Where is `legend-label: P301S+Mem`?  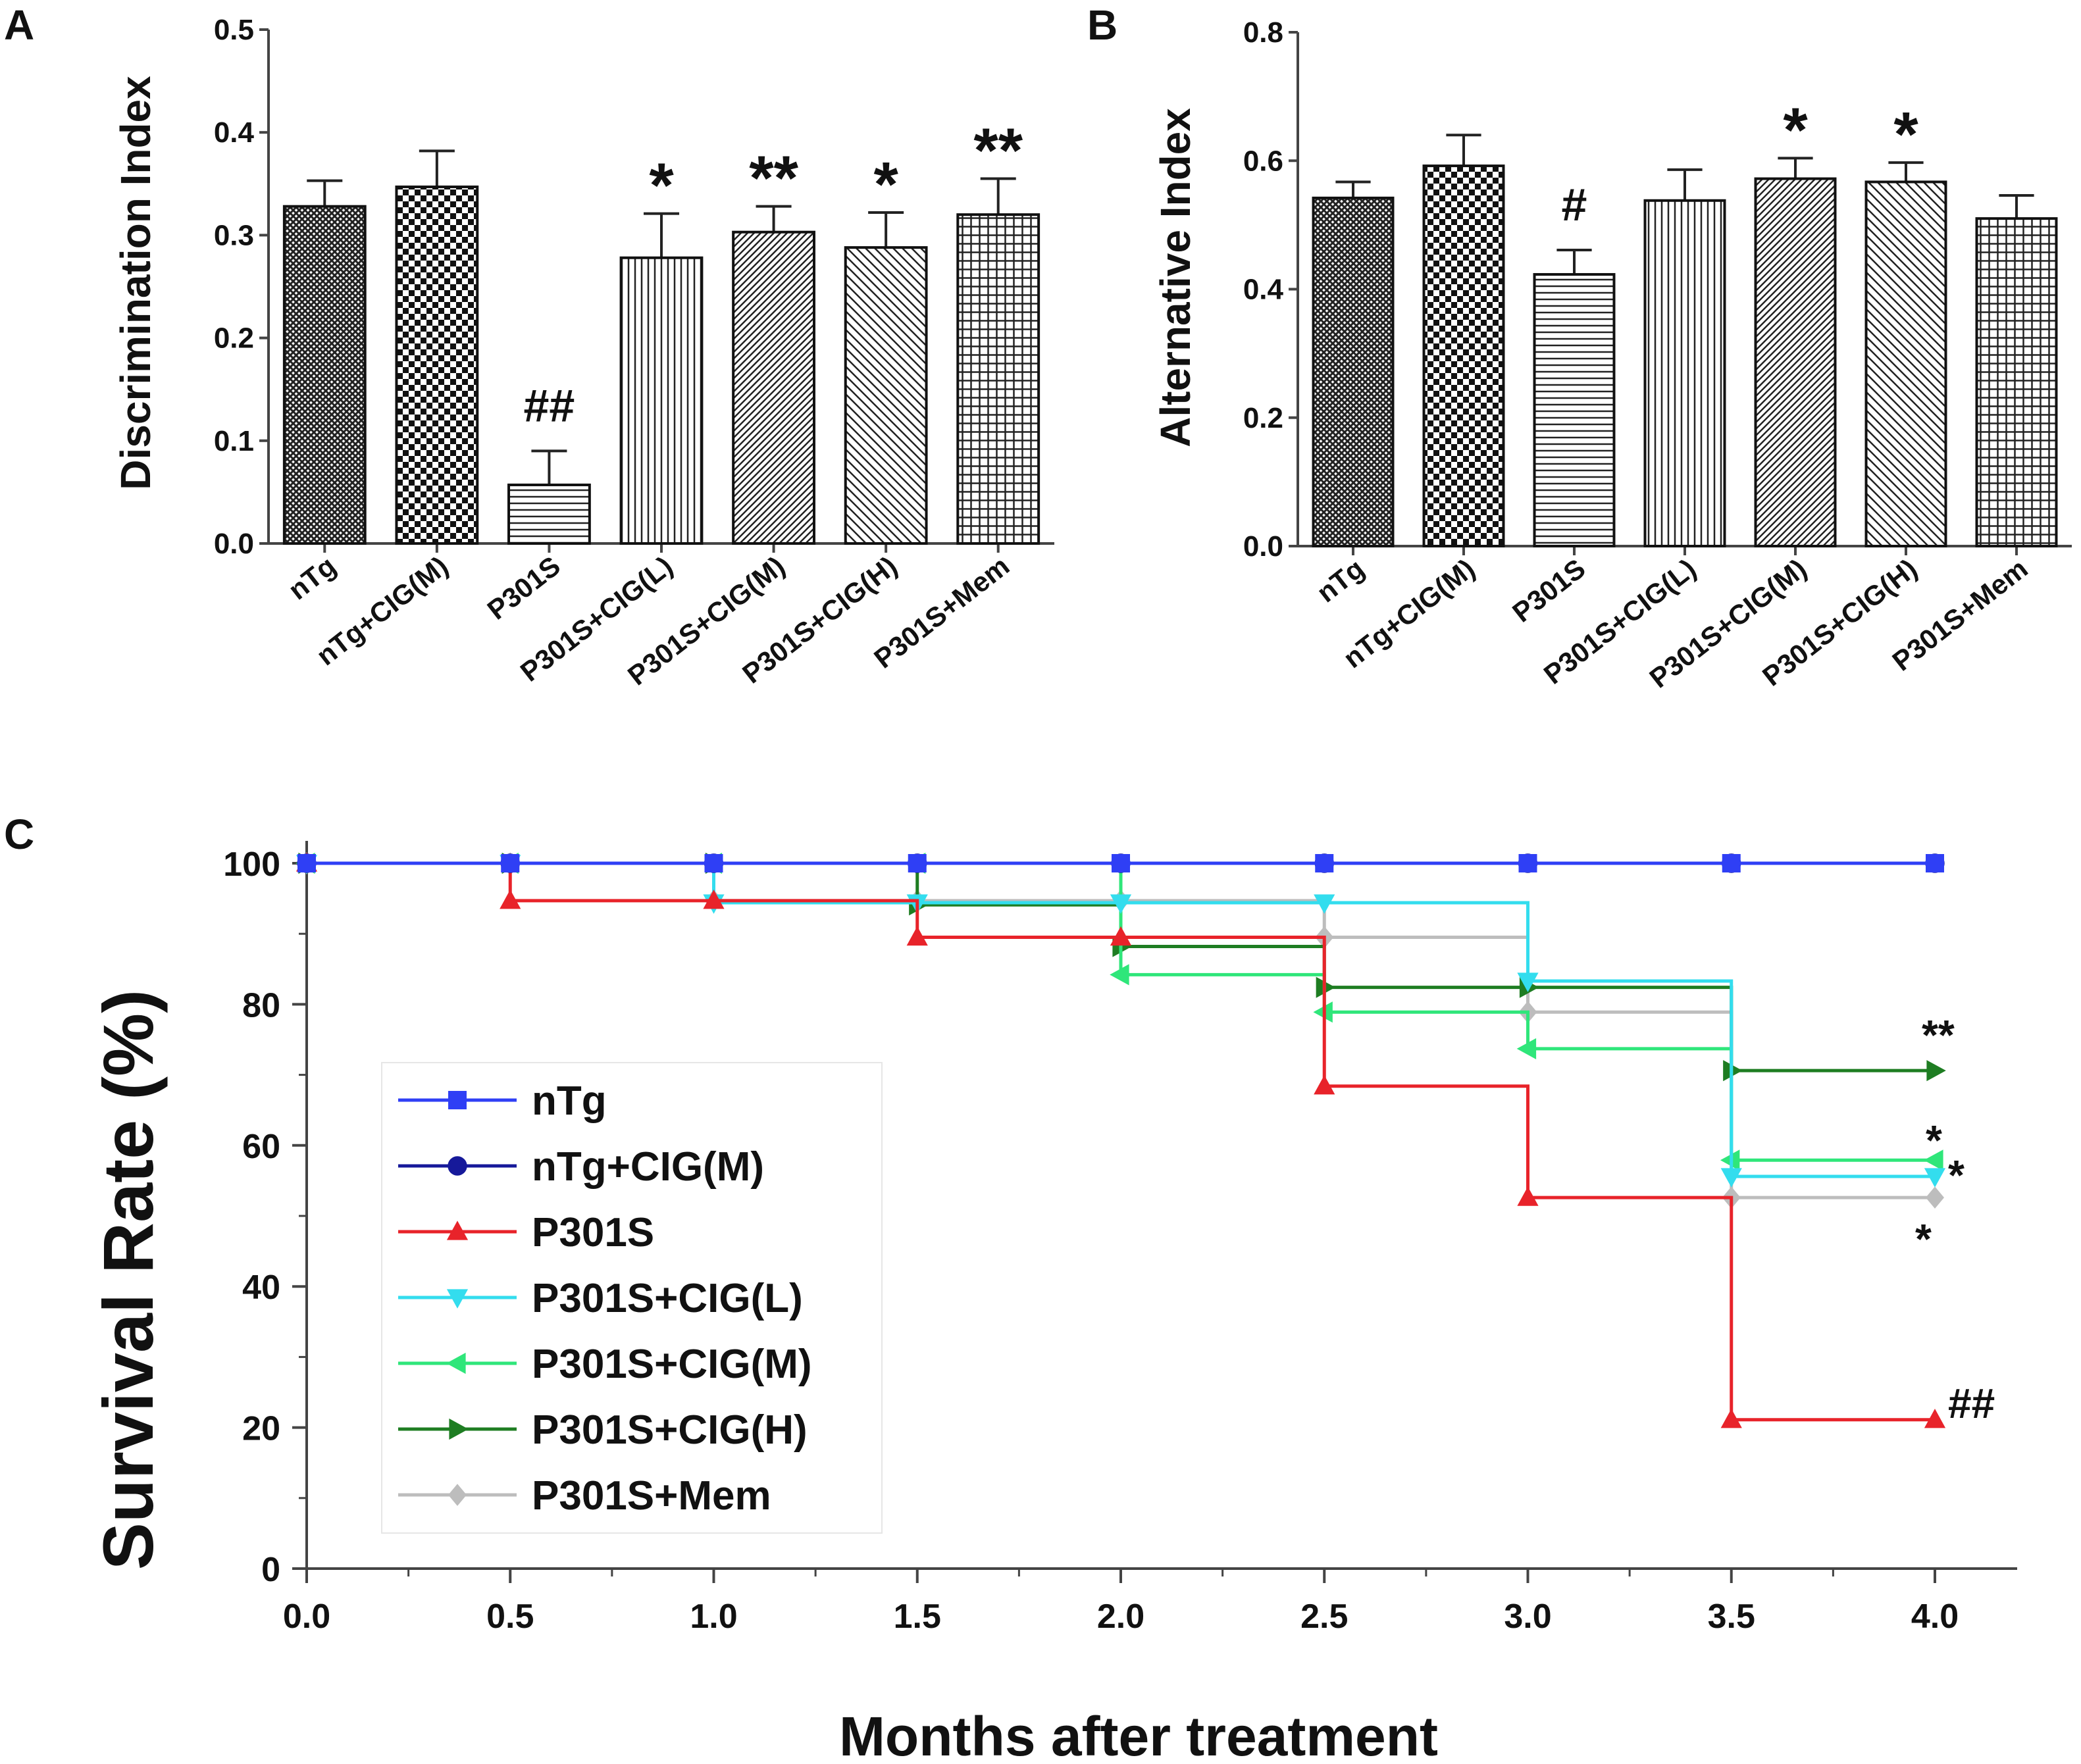
legend-label: P301S+Mem is located at coordinates (651, 1496).